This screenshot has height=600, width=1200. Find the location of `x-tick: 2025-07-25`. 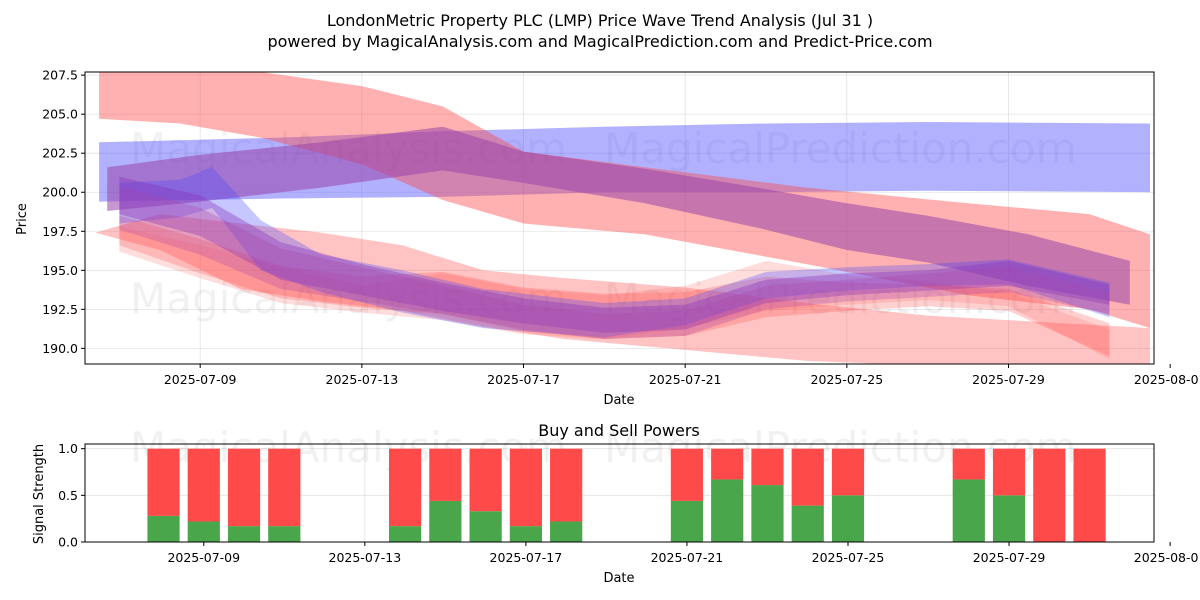

x-tick: 2025-07-25 is located at coordinates (848, 553).